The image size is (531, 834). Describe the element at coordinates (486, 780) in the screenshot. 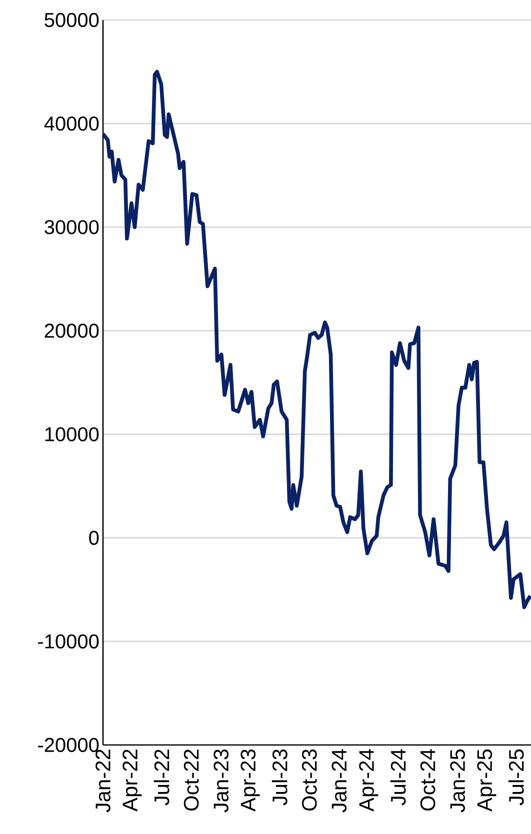

I see `x-tick-label: Apr-25` at that location.